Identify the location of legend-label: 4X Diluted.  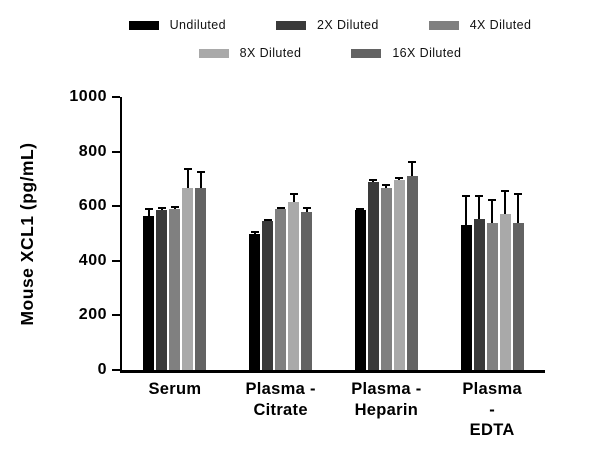
(500, 25).